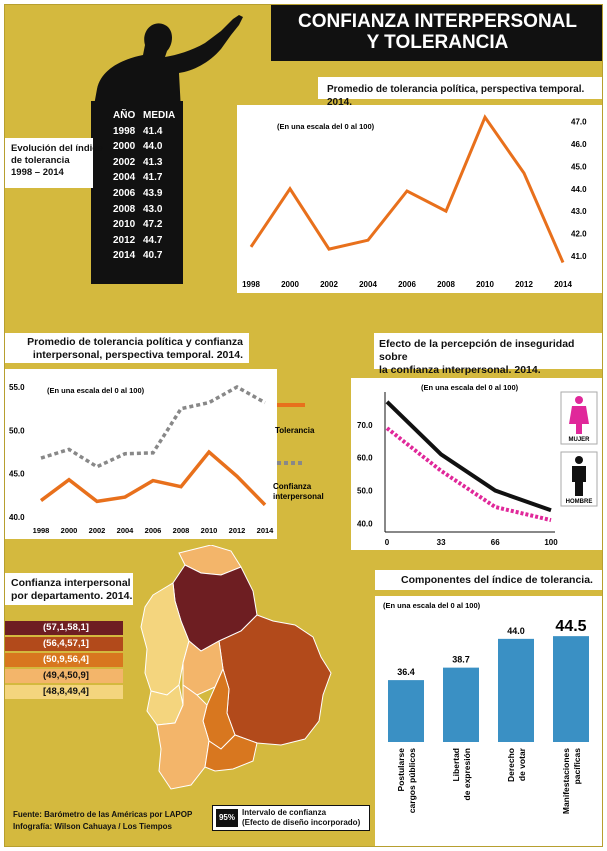 Image resolution: width=607 pixels, height=851 pixels. What do you see at coordinates (446, 284) in the screenshot?
I see `chart1-xtick: 2008` at bounding box center [446, 284].